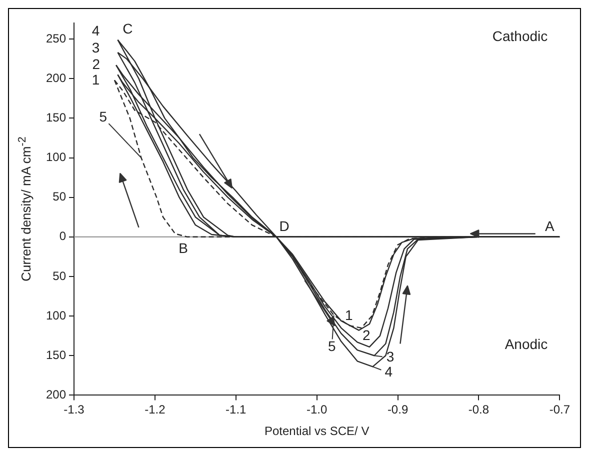  I want to click on annotation: D, so click(284, 226).